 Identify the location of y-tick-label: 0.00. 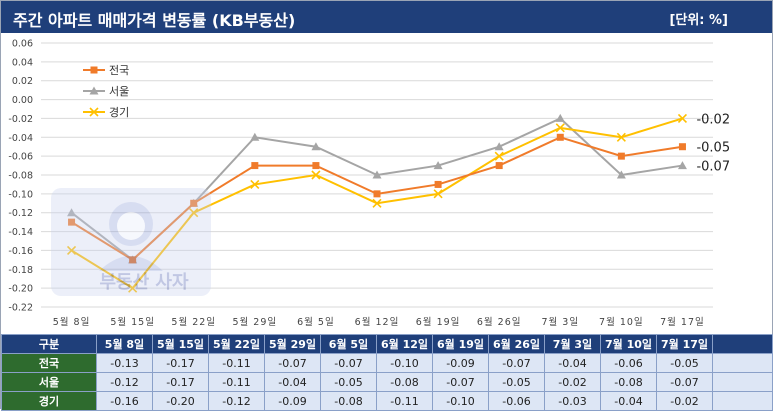
(22, 100).